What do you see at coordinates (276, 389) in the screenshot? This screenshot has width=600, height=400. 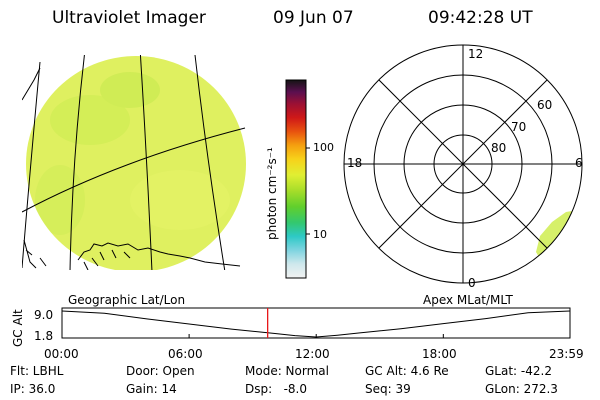 I see `status-dsp: Dsp: -8.0` at bounding box center [276, 389].